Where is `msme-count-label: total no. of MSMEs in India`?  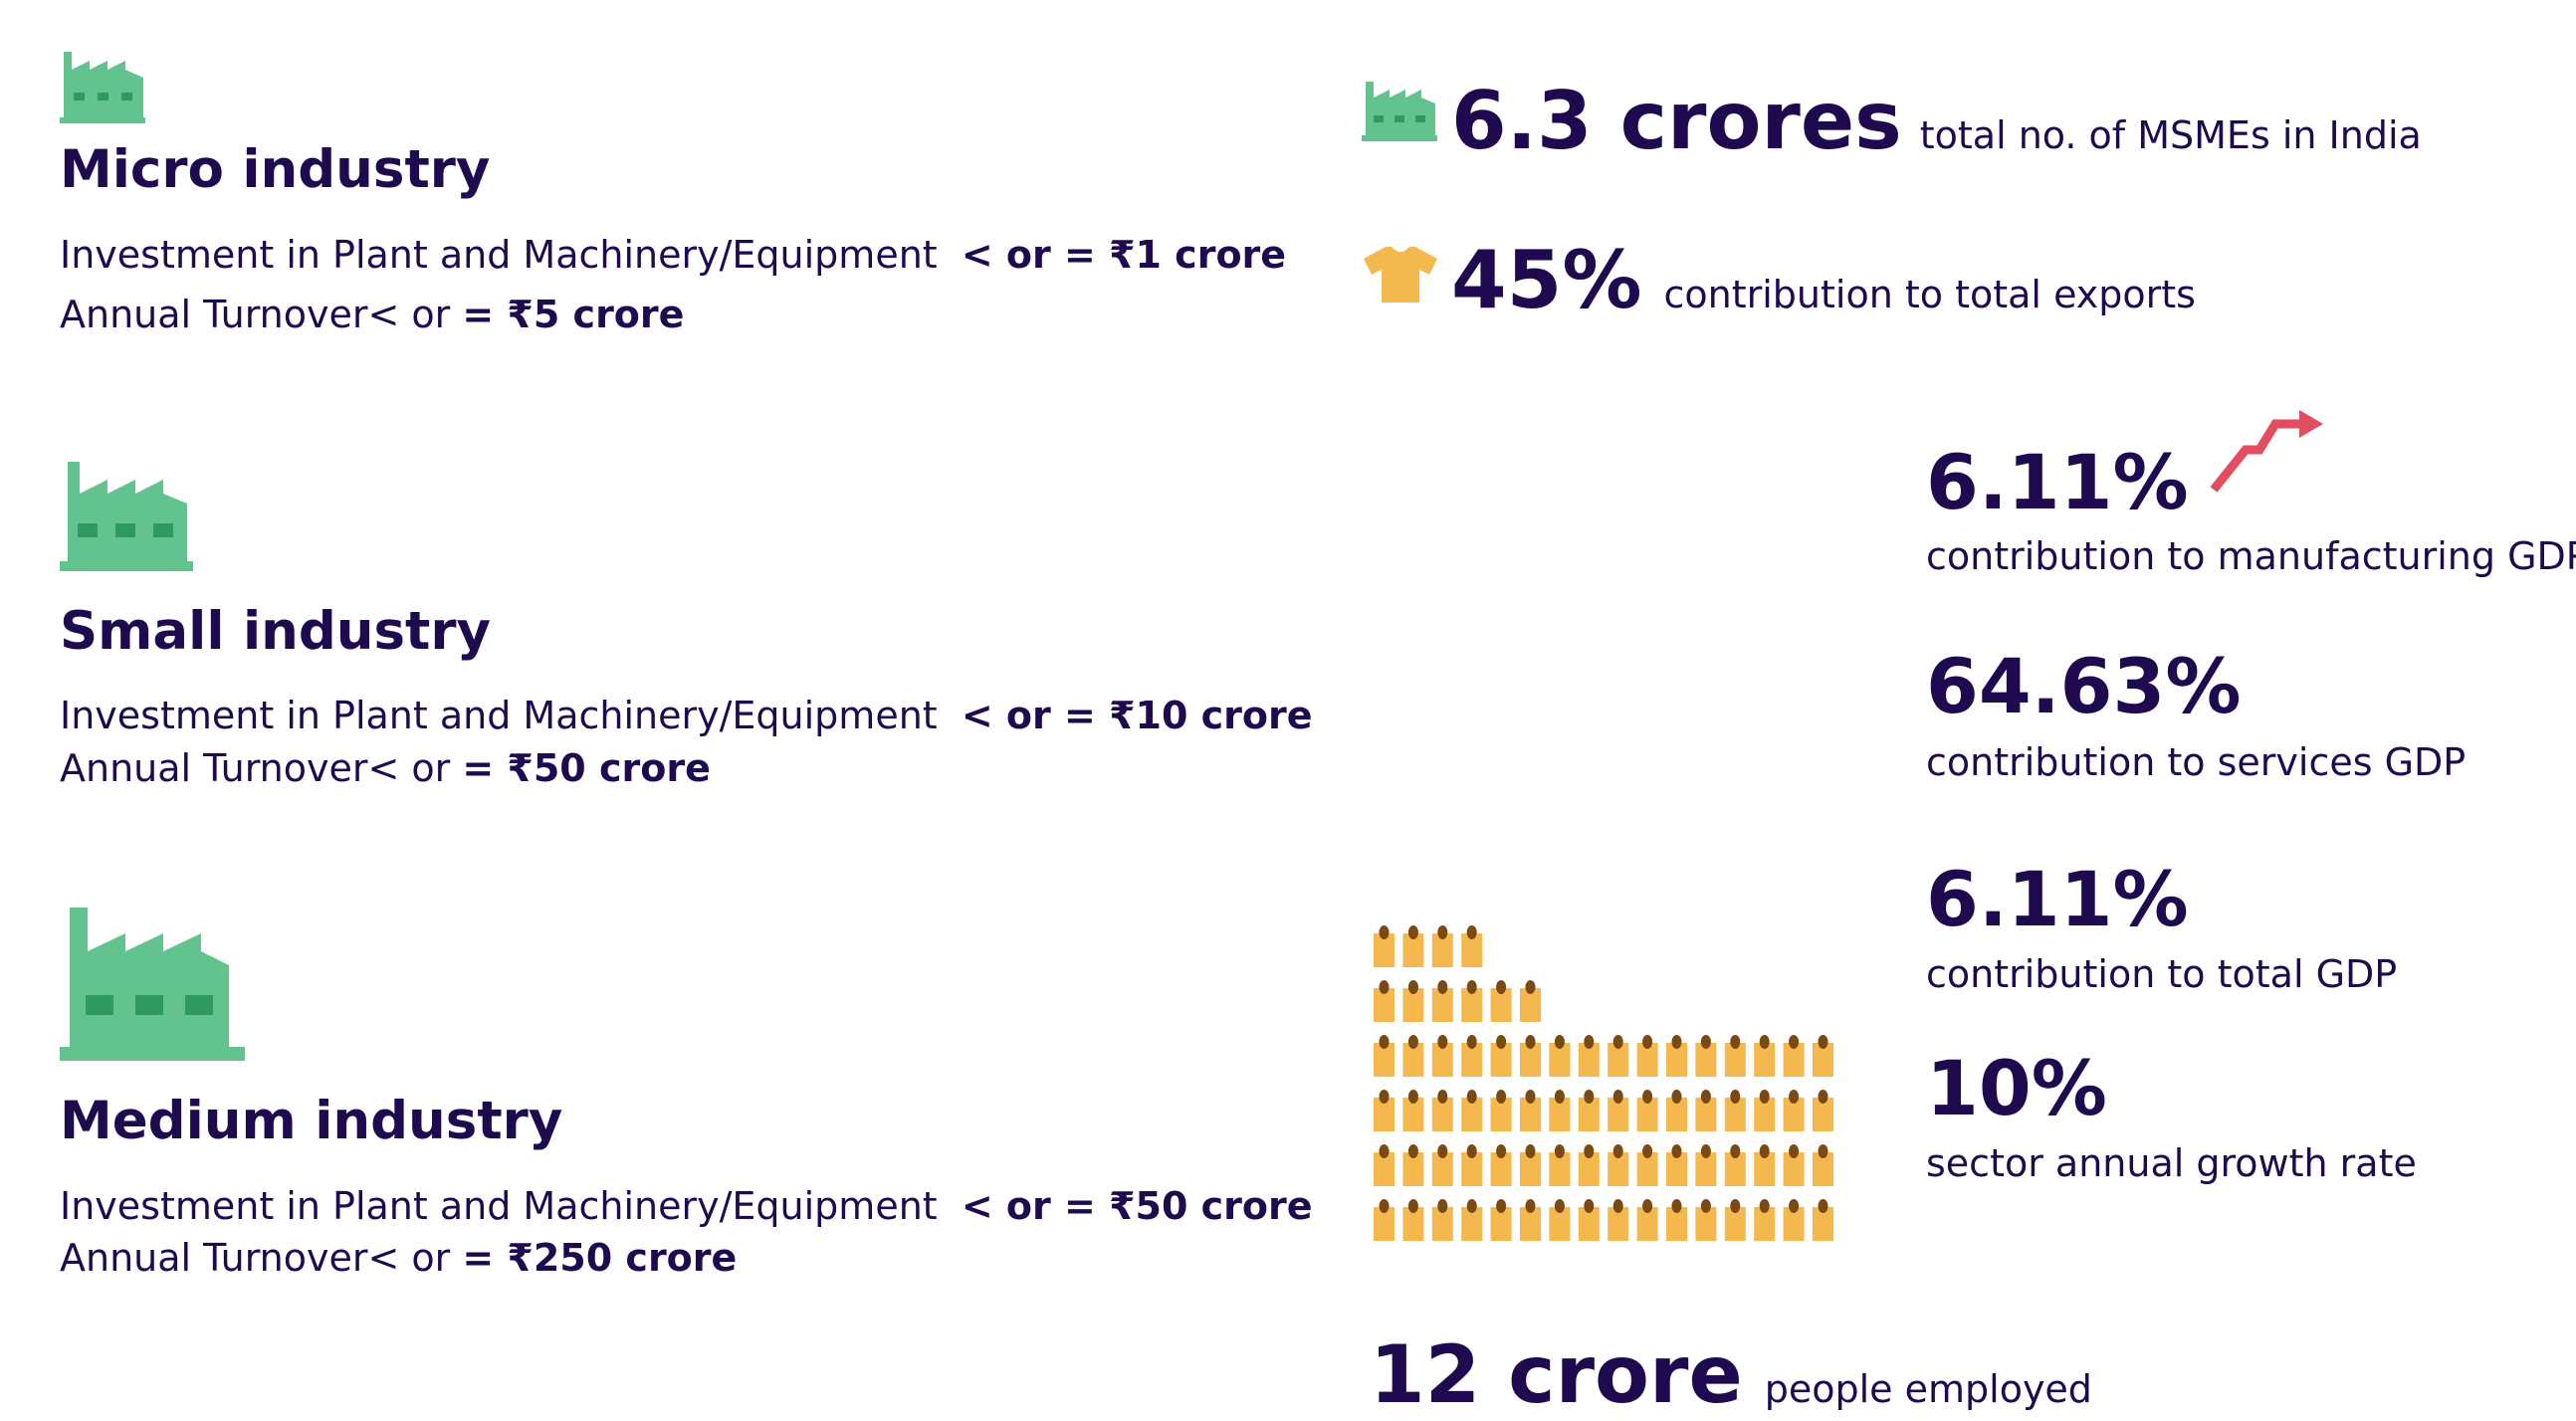 msme-count-label: total no. of MSMEs in India is located at coordinates (2170, 135).